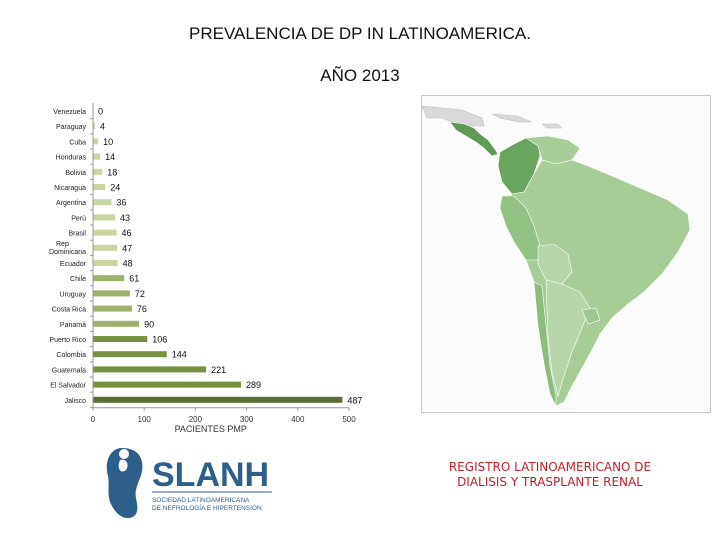 This screenshot has width=720, height=540. I want to click on bar-el-salvador, so click(167, 384).